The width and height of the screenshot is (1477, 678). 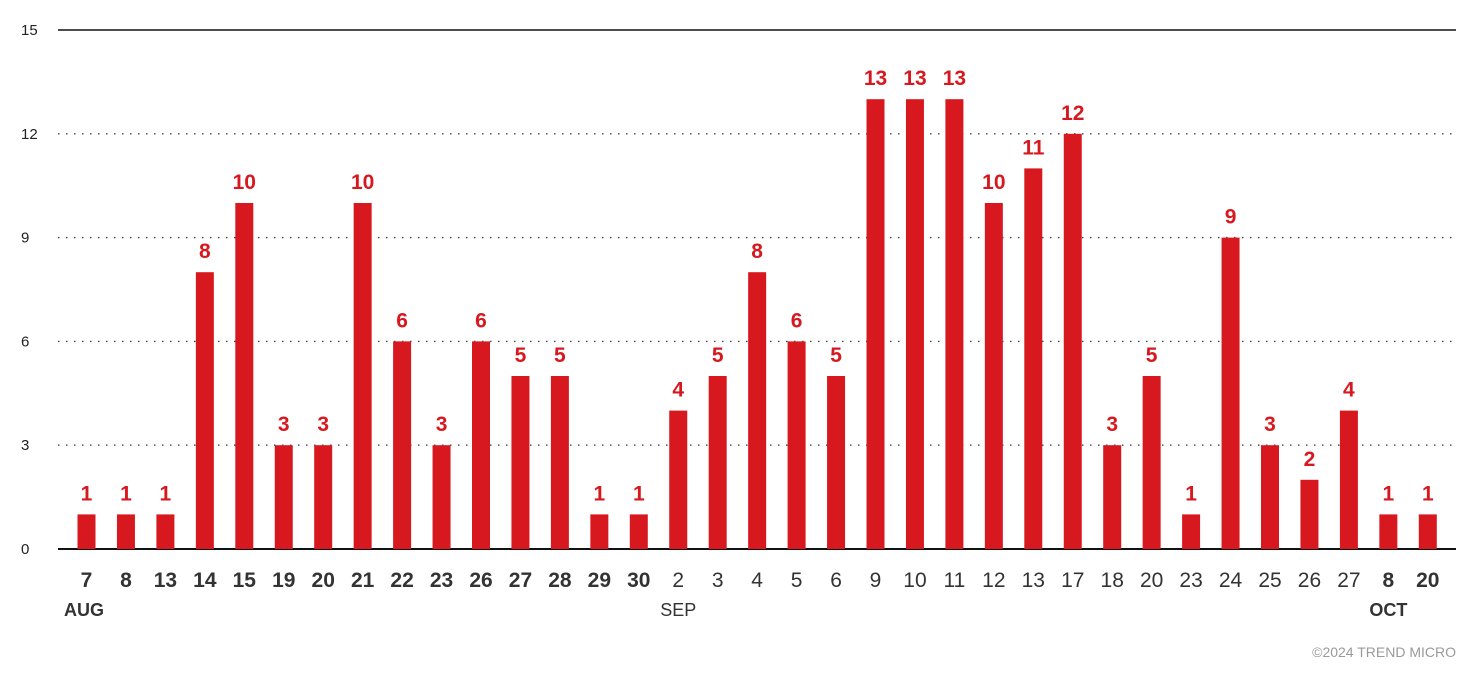 I want to click on x-tick-label: 12, so click(x=993, y=580).